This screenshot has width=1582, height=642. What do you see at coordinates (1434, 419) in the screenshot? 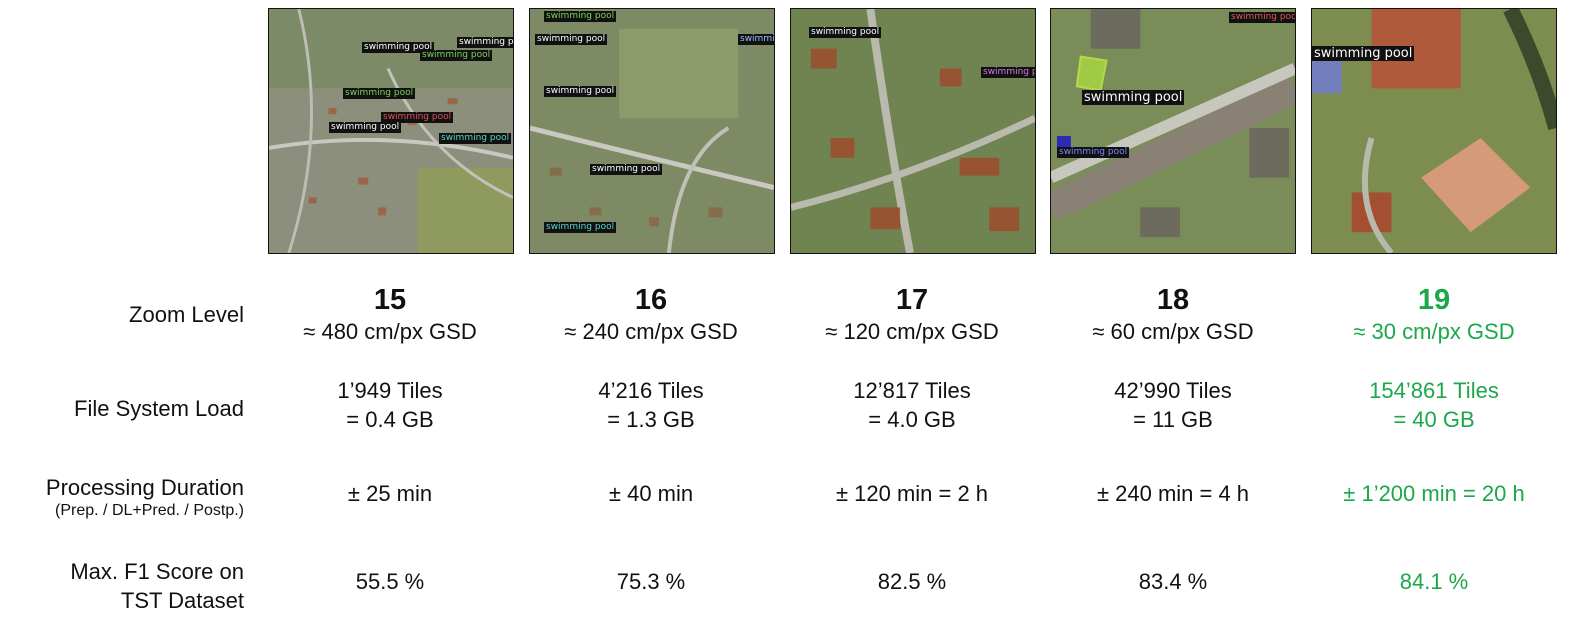
I see `storage-size: = 40 GB` at bounding box center [1434, 419].